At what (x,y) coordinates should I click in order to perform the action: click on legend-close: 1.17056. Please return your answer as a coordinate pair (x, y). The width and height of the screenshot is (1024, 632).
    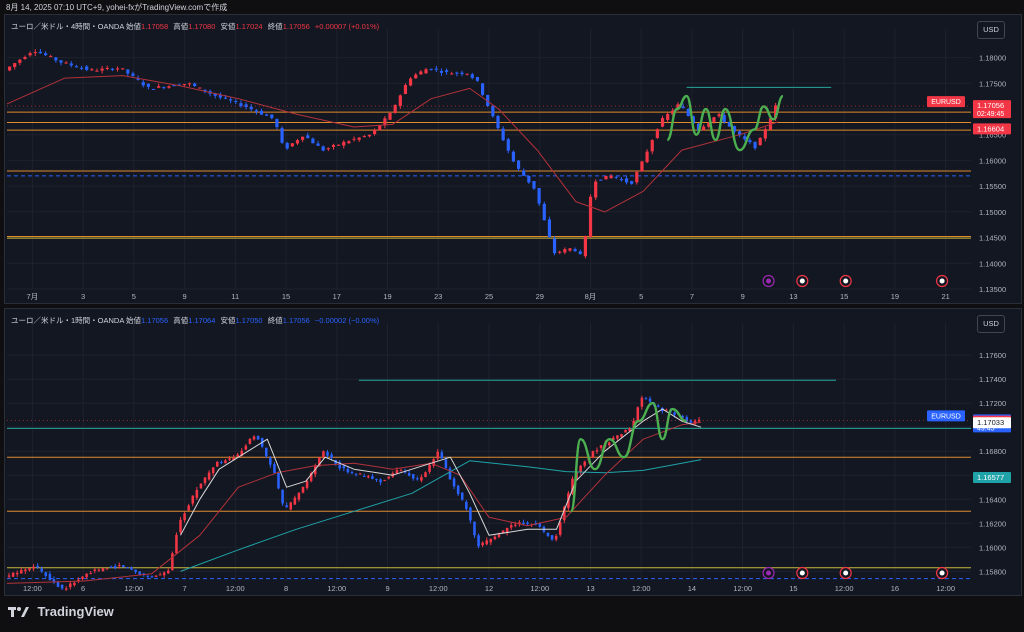
    Looking at the image, I should click on (296, 320).